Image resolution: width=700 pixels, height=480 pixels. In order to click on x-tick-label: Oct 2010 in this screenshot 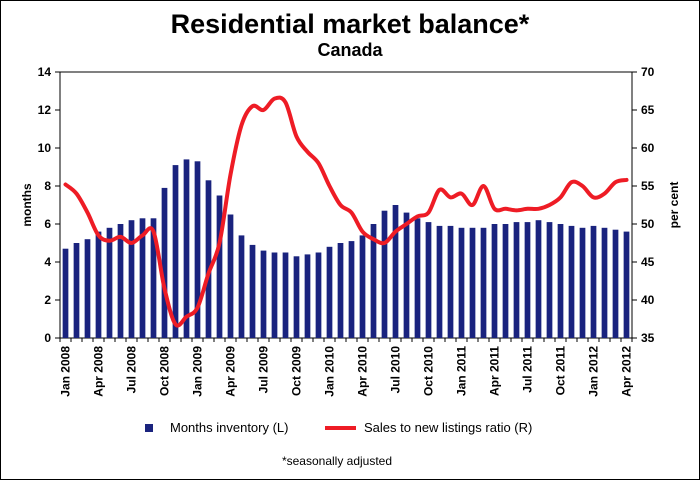, I will do `click(429, 371)`.